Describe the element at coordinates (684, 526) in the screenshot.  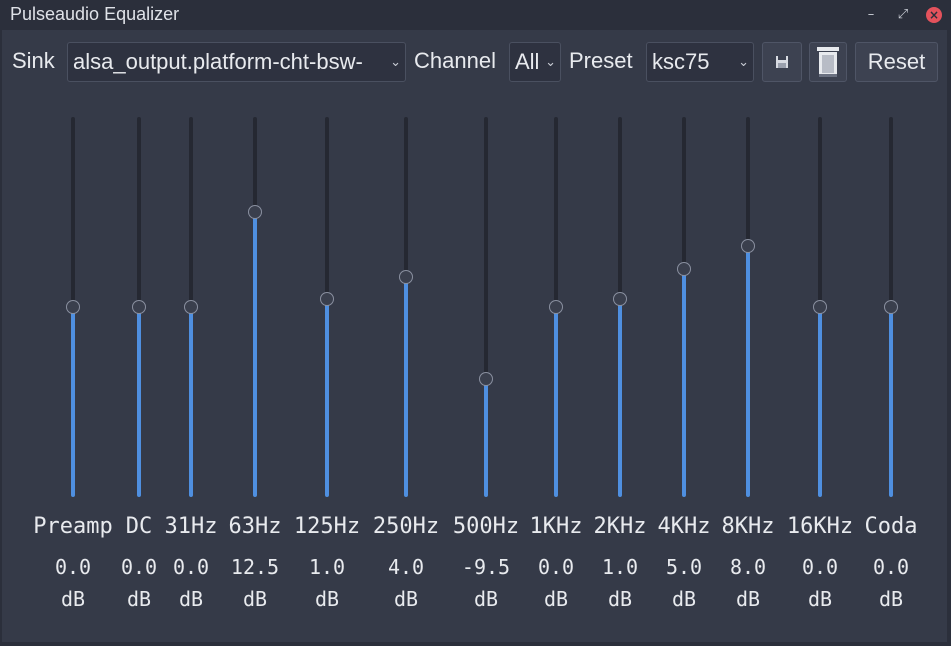
I see `band-label: 4KHz` at that location.